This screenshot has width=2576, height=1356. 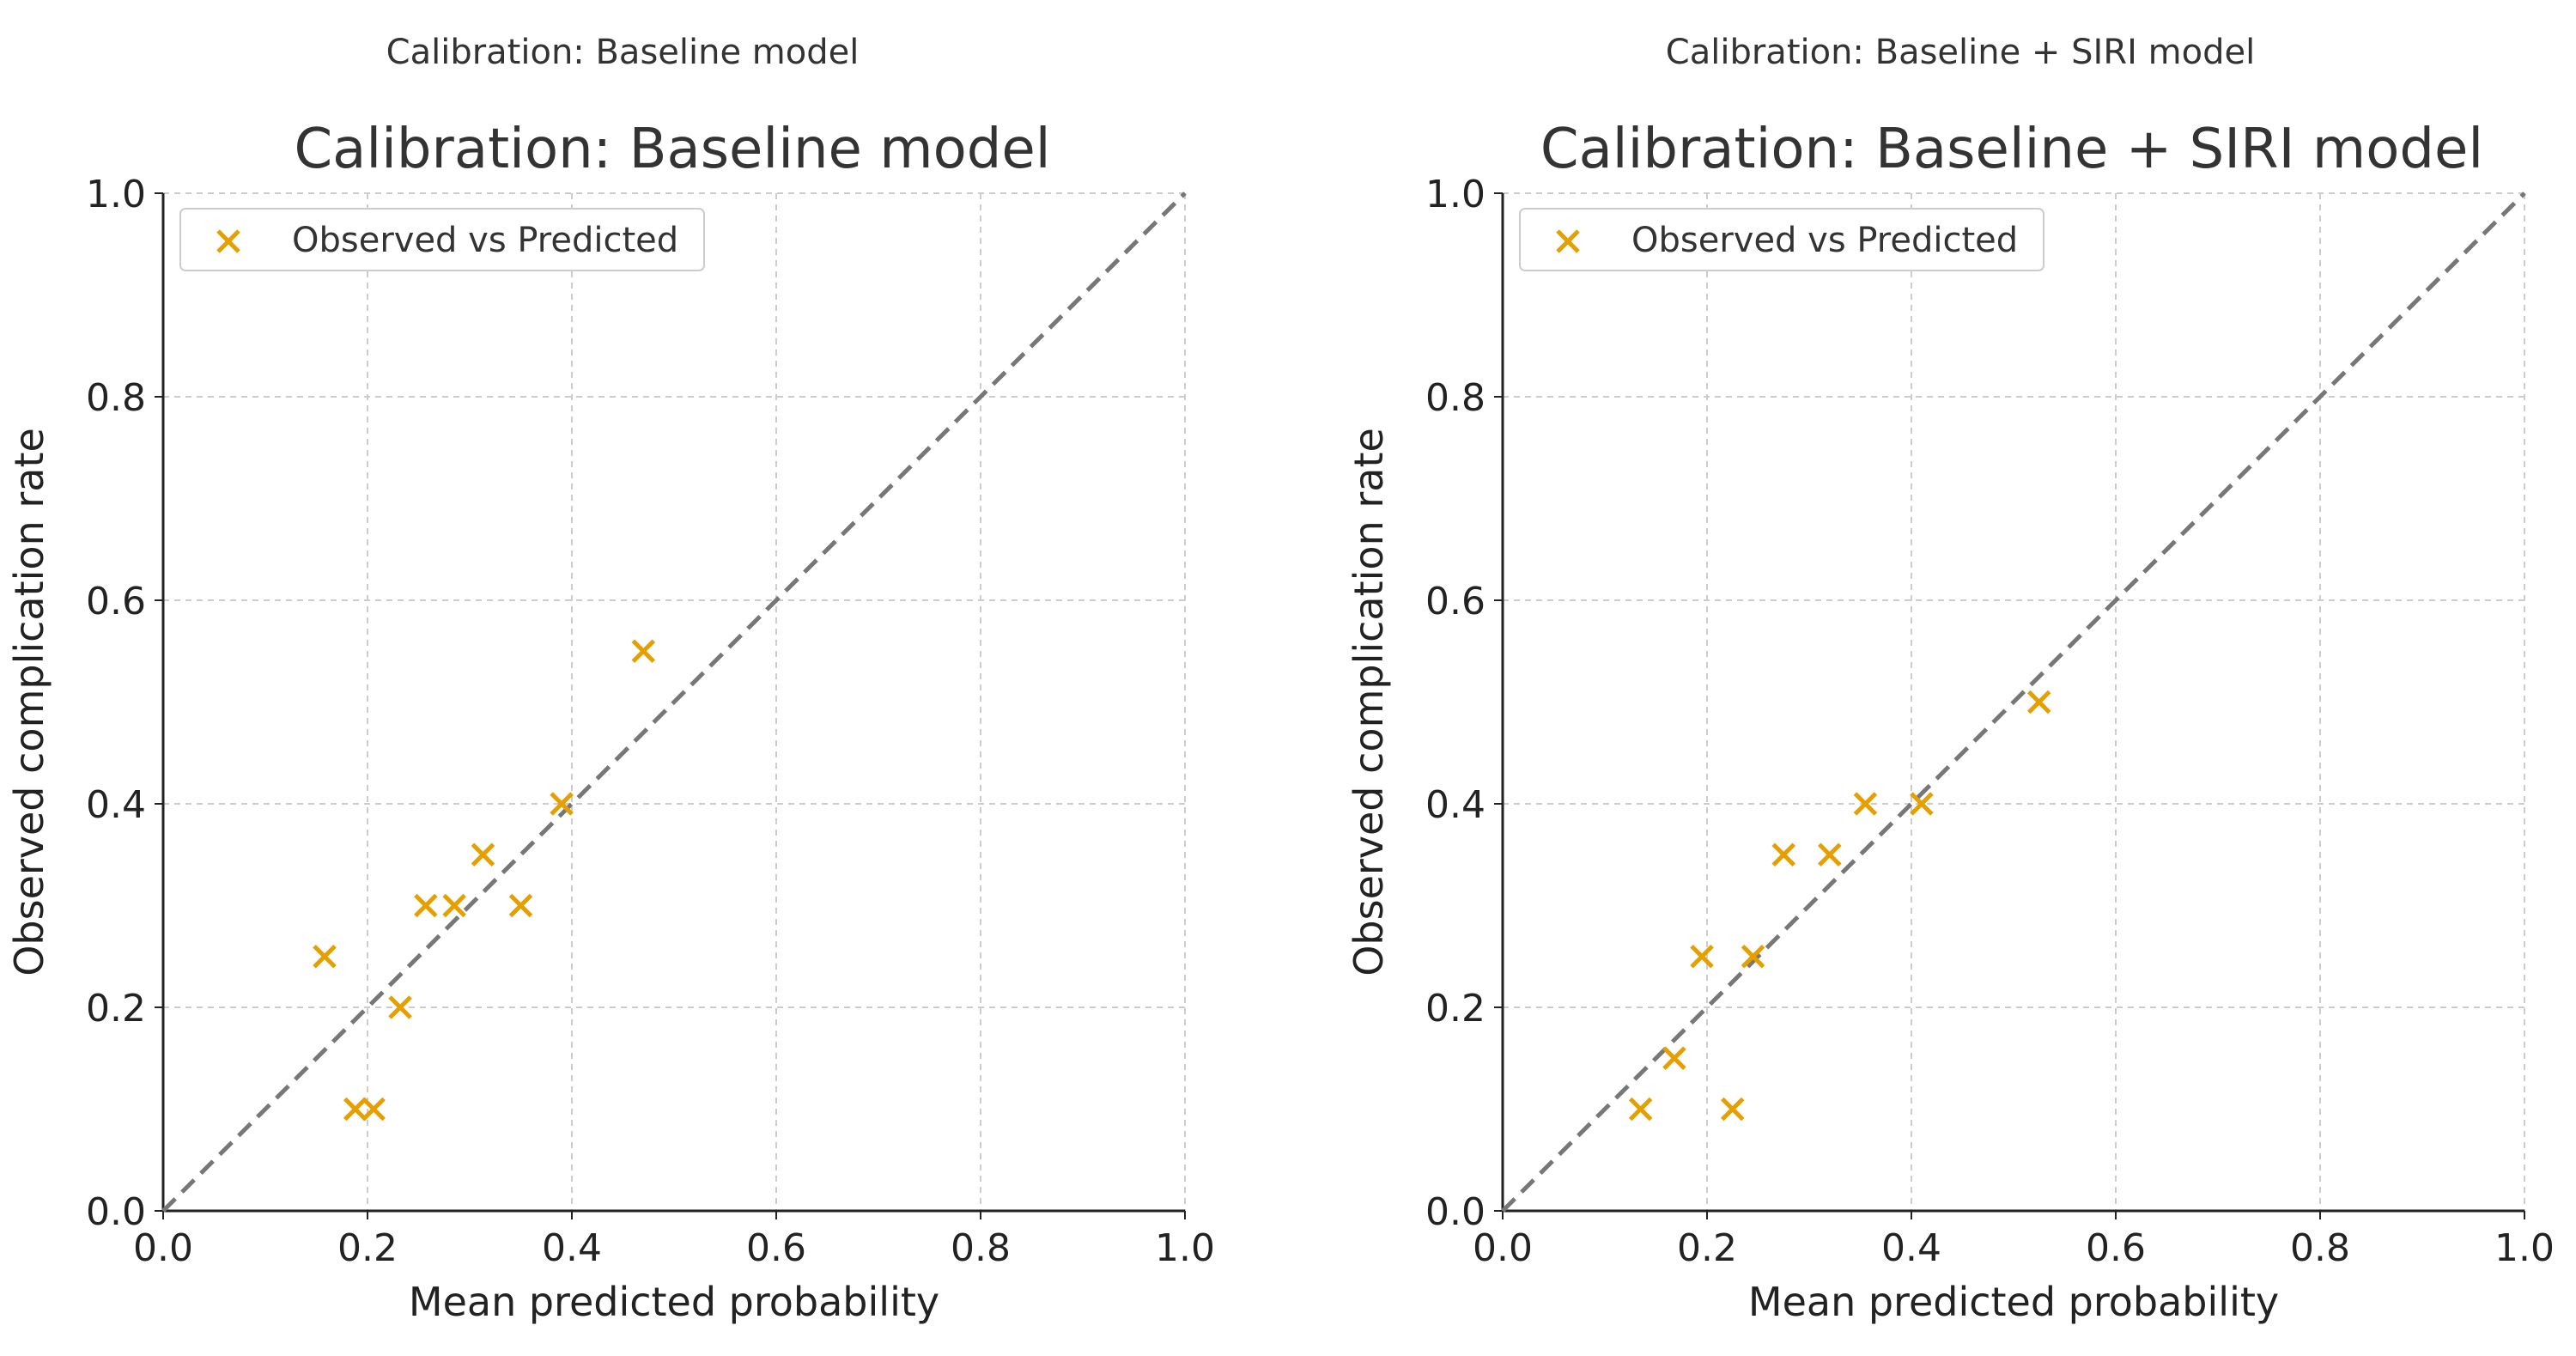 I want to click on chart-title: Calibration: Baseline model, so click(x=672, y=149).